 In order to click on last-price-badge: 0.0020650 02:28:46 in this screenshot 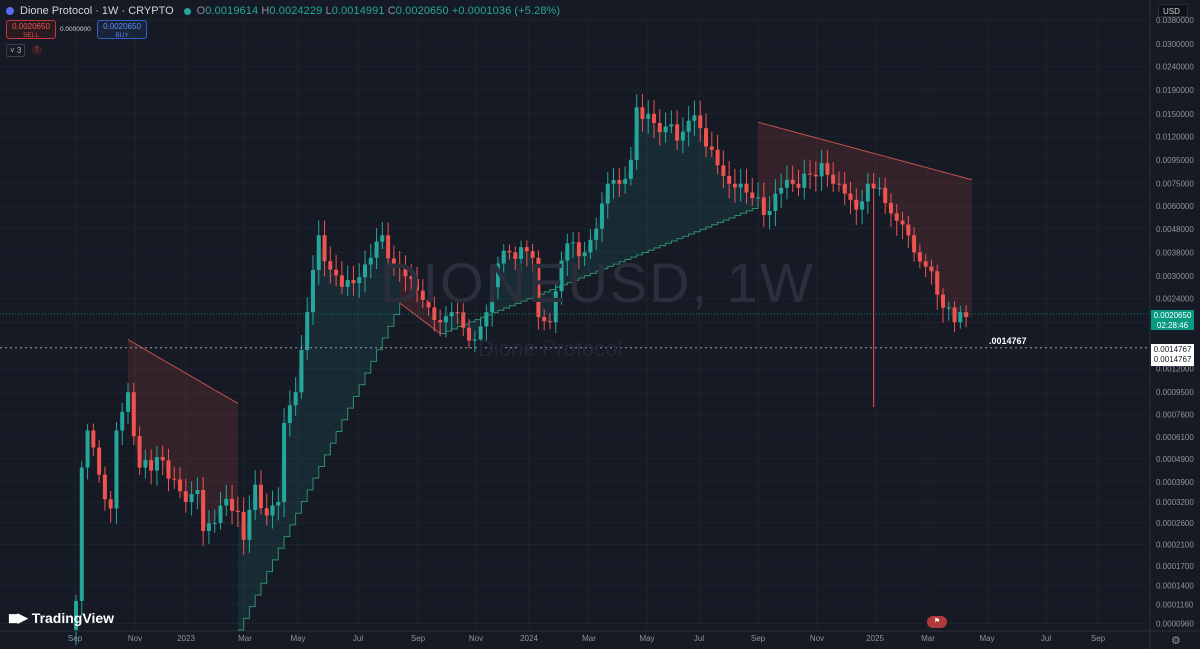, I will do `click(1172, 320)`.